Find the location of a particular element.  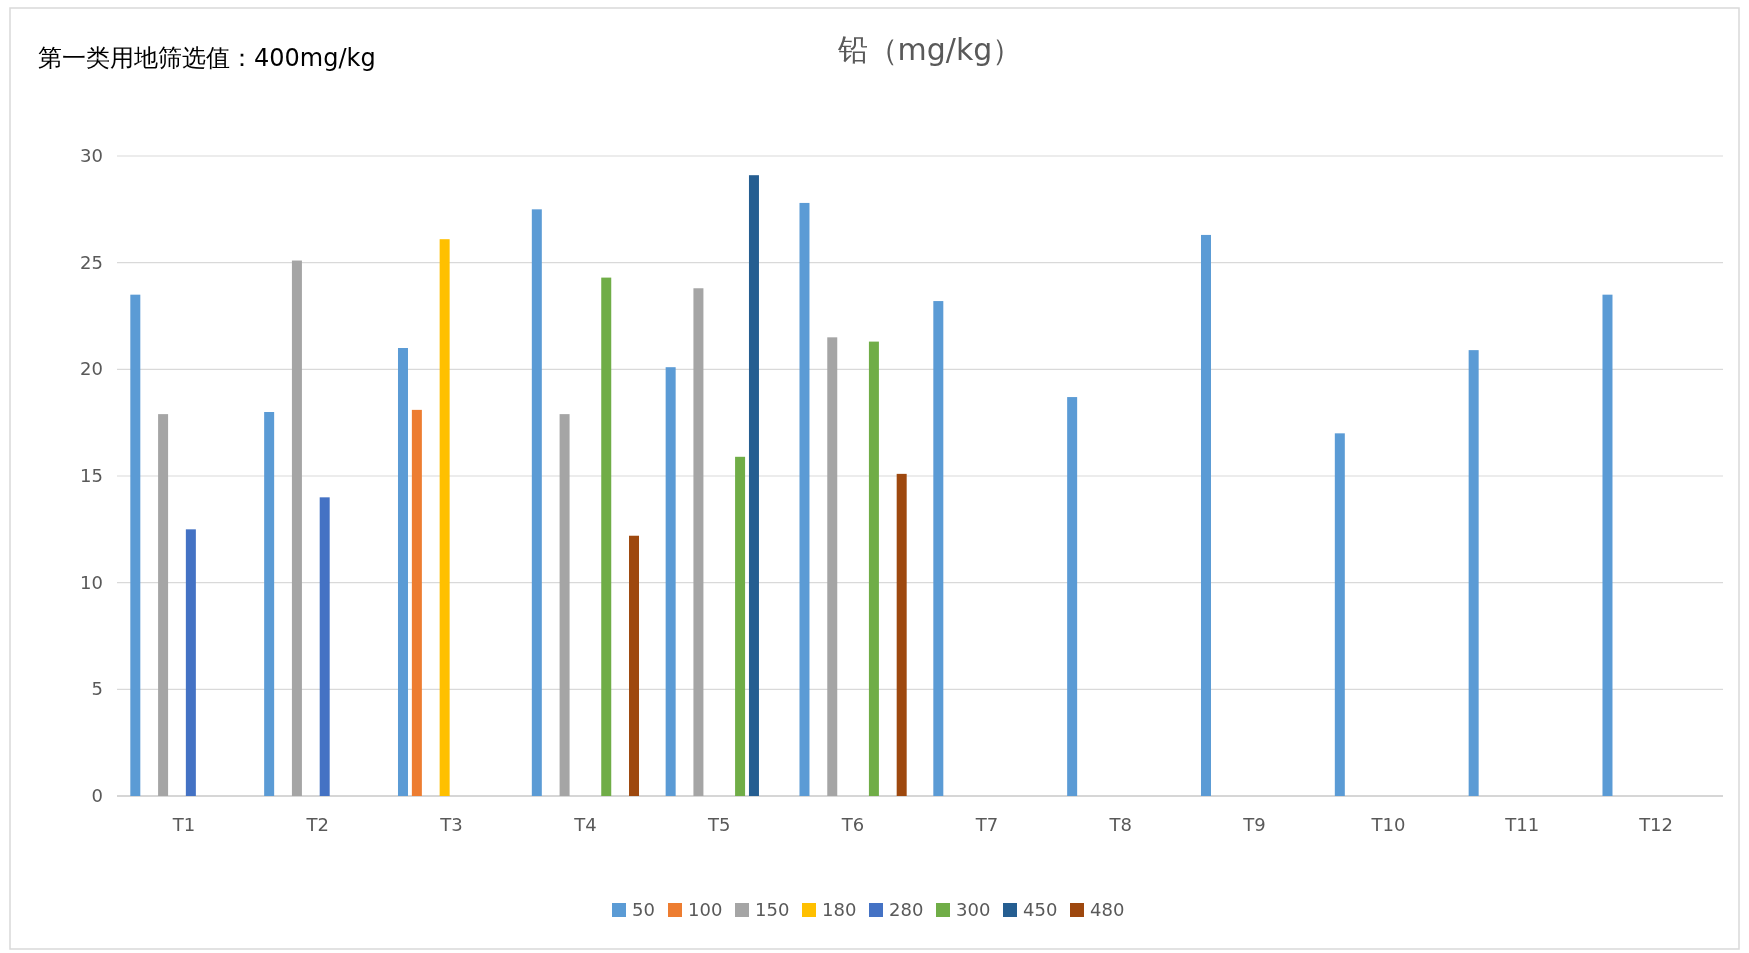

y-tick-label: 5 is located at coordinates (97, 689).